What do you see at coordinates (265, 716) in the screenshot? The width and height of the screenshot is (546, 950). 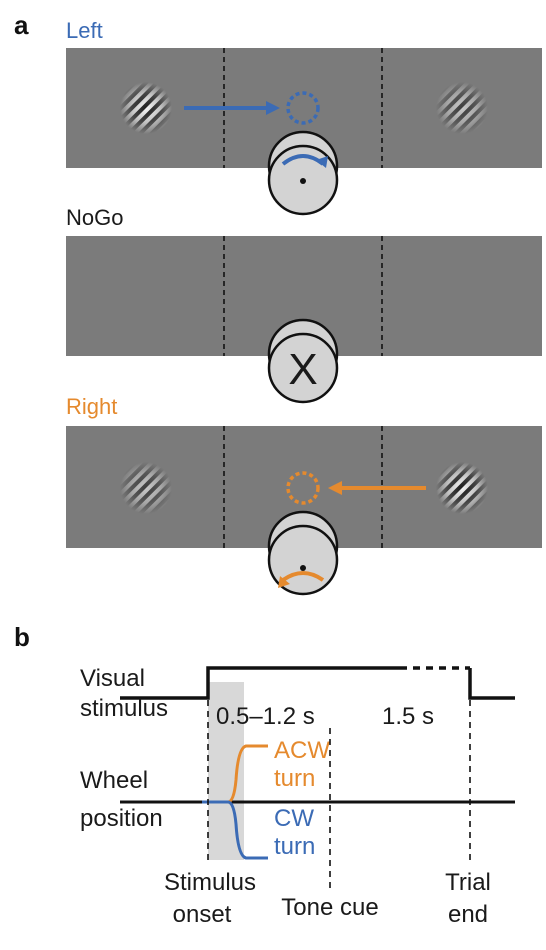 I see `interval-label-1: 0.5–1.2 s` at bounding box center [265, 716].